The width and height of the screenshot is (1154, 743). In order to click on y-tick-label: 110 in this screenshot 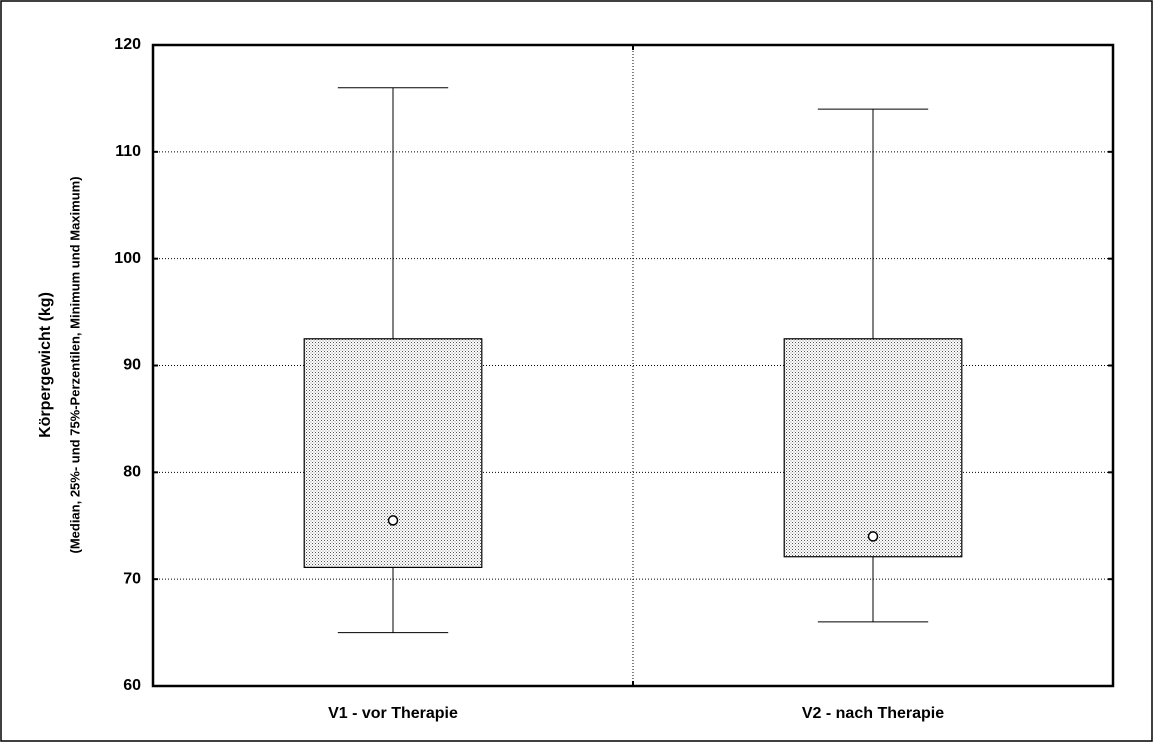, I will do `click(128, 151)`.